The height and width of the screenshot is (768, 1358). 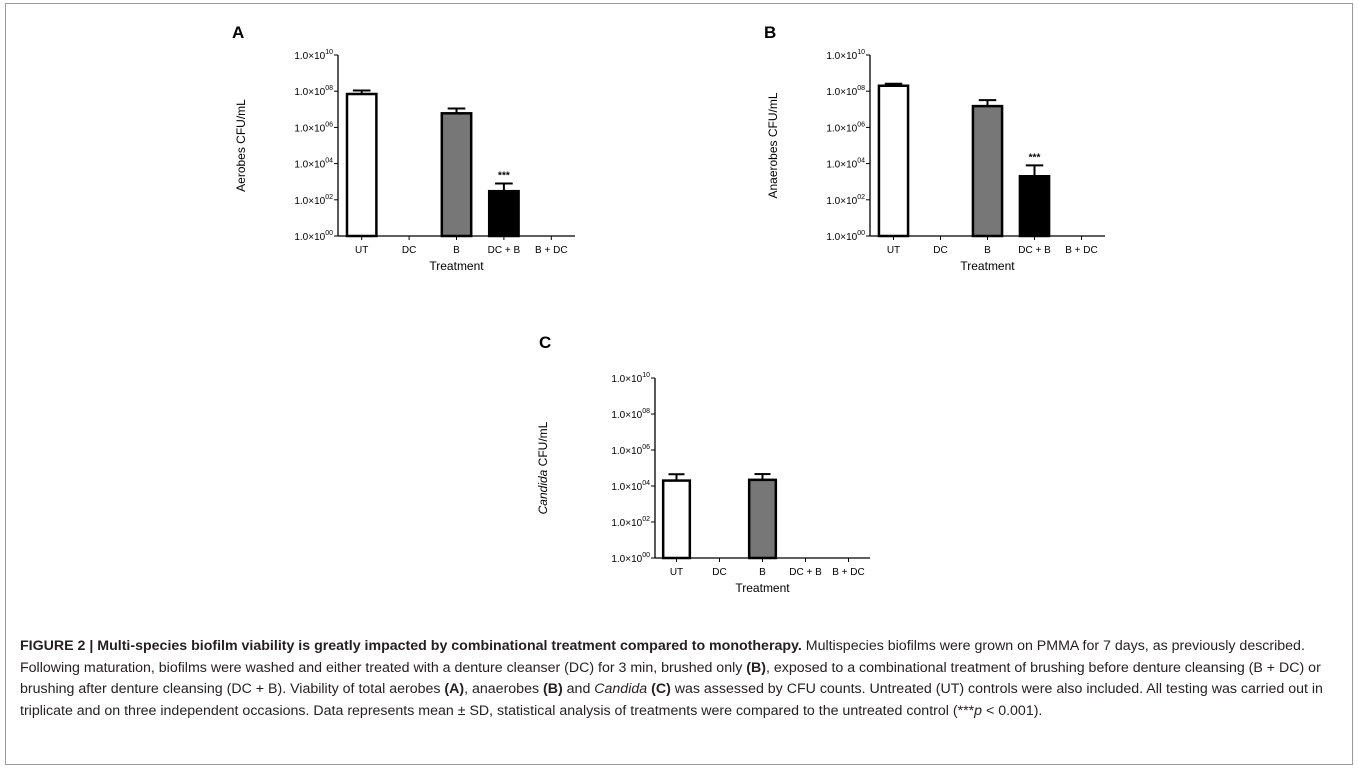 I want to click on panel-letter: B, so click(x=770, y=32).